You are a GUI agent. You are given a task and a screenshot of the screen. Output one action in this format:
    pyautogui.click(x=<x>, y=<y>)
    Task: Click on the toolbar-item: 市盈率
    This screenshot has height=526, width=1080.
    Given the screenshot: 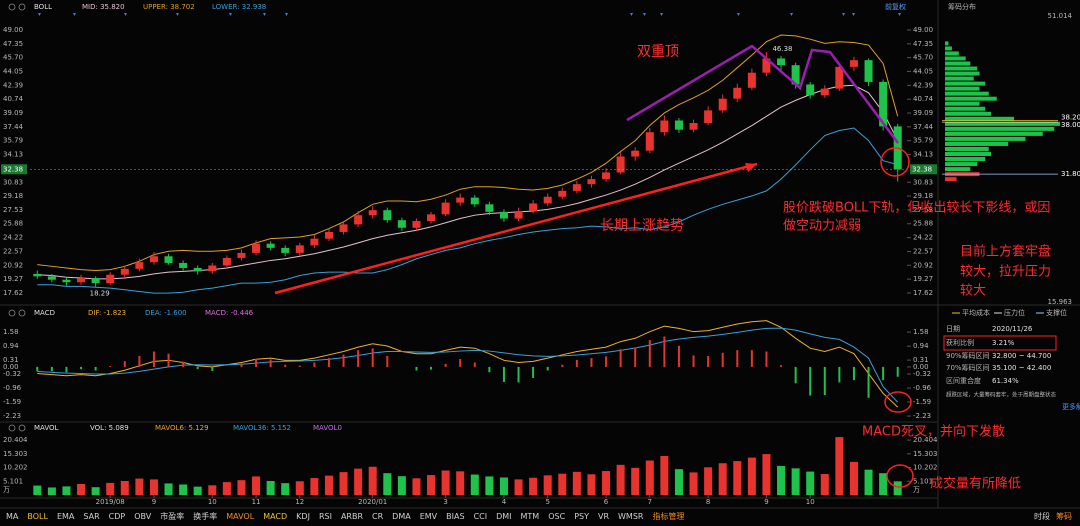 What is the action you would take?
    pyautogui.click(x=172, y=516)
    